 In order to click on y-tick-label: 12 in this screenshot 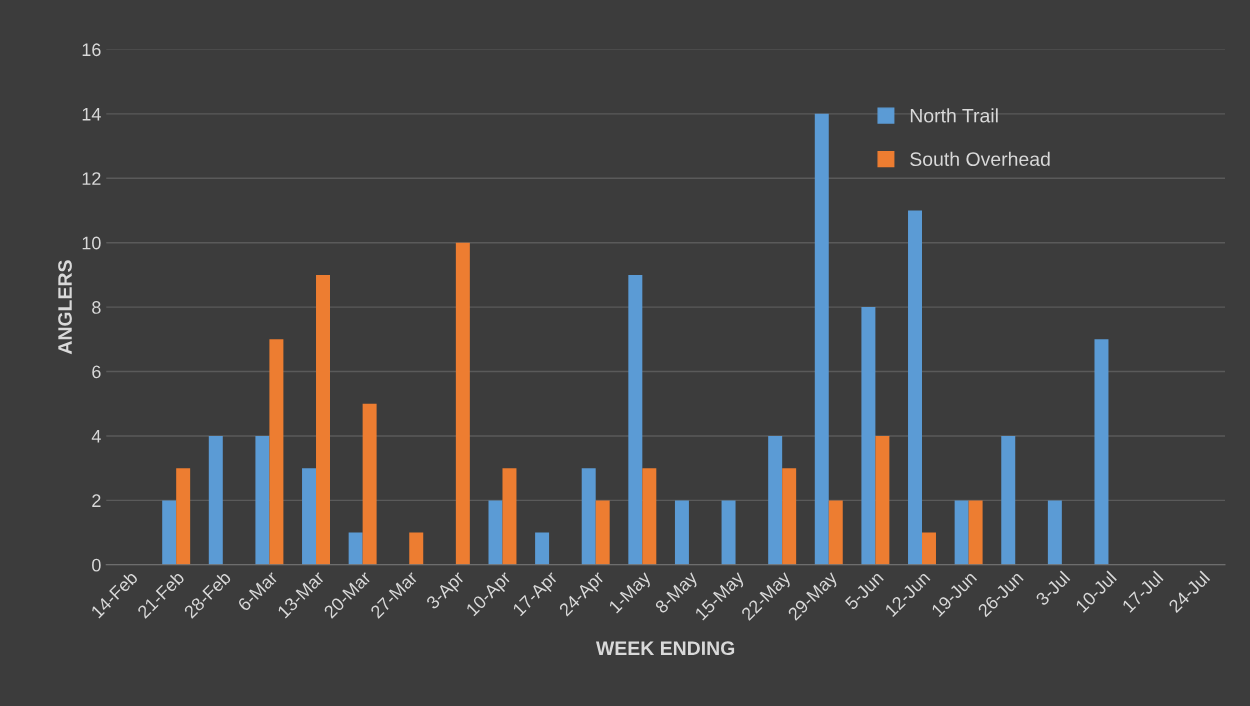, I will do `click(91, 178)`.